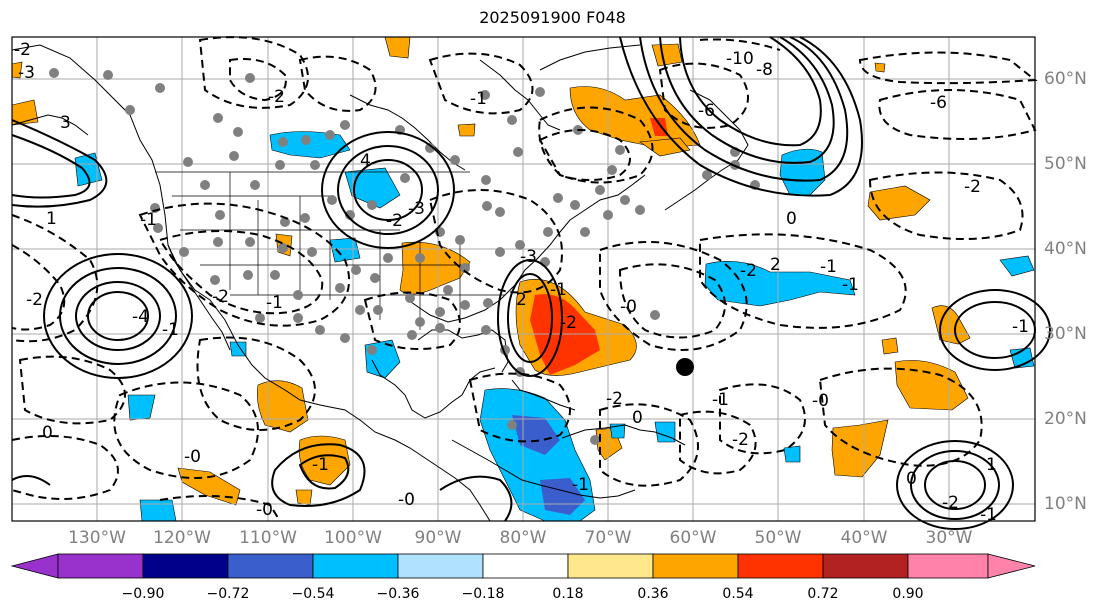 The image size is (1105, 615). What do you see at coordinates (365, 161) in the screenshot?
I see `contour-label: 4` at bounding box center [365, 161].